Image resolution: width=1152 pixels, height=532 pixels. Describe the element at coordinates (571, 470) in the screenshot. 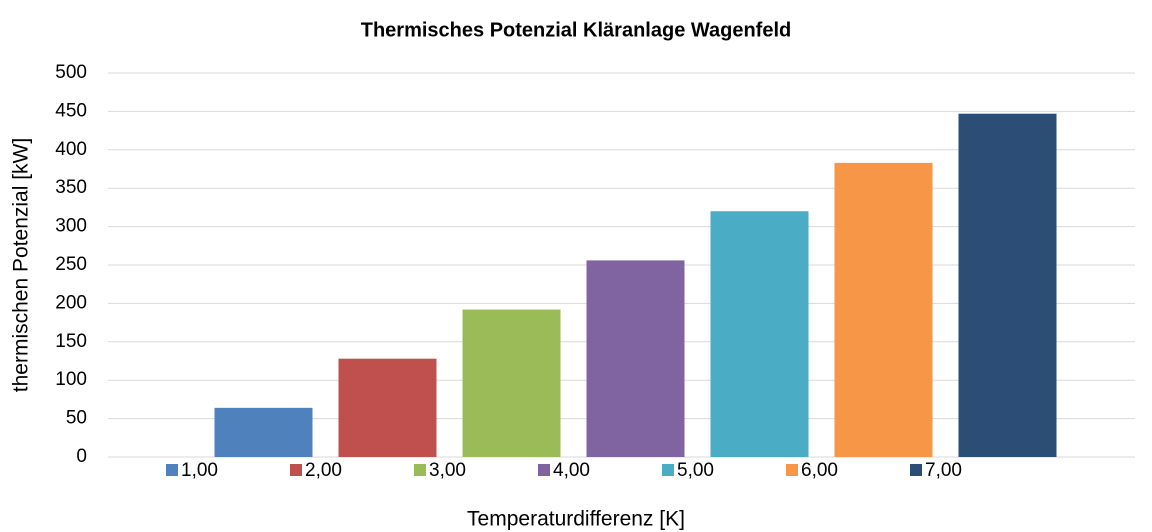

I see `legend-label: 4,00` at that location.